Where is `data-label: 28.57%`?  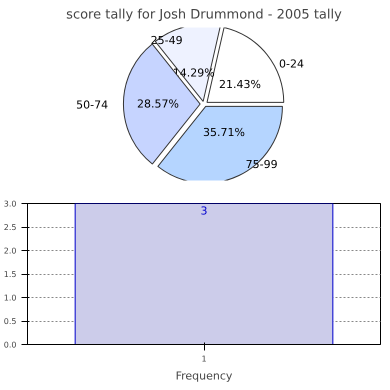
data-label: 28.57% is located at coordinates (157, 104).